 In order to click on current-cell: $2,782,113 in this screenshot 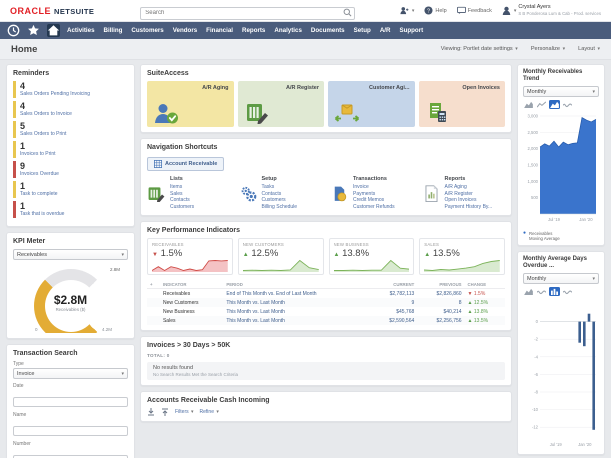, I will do `click(402, 293)`.